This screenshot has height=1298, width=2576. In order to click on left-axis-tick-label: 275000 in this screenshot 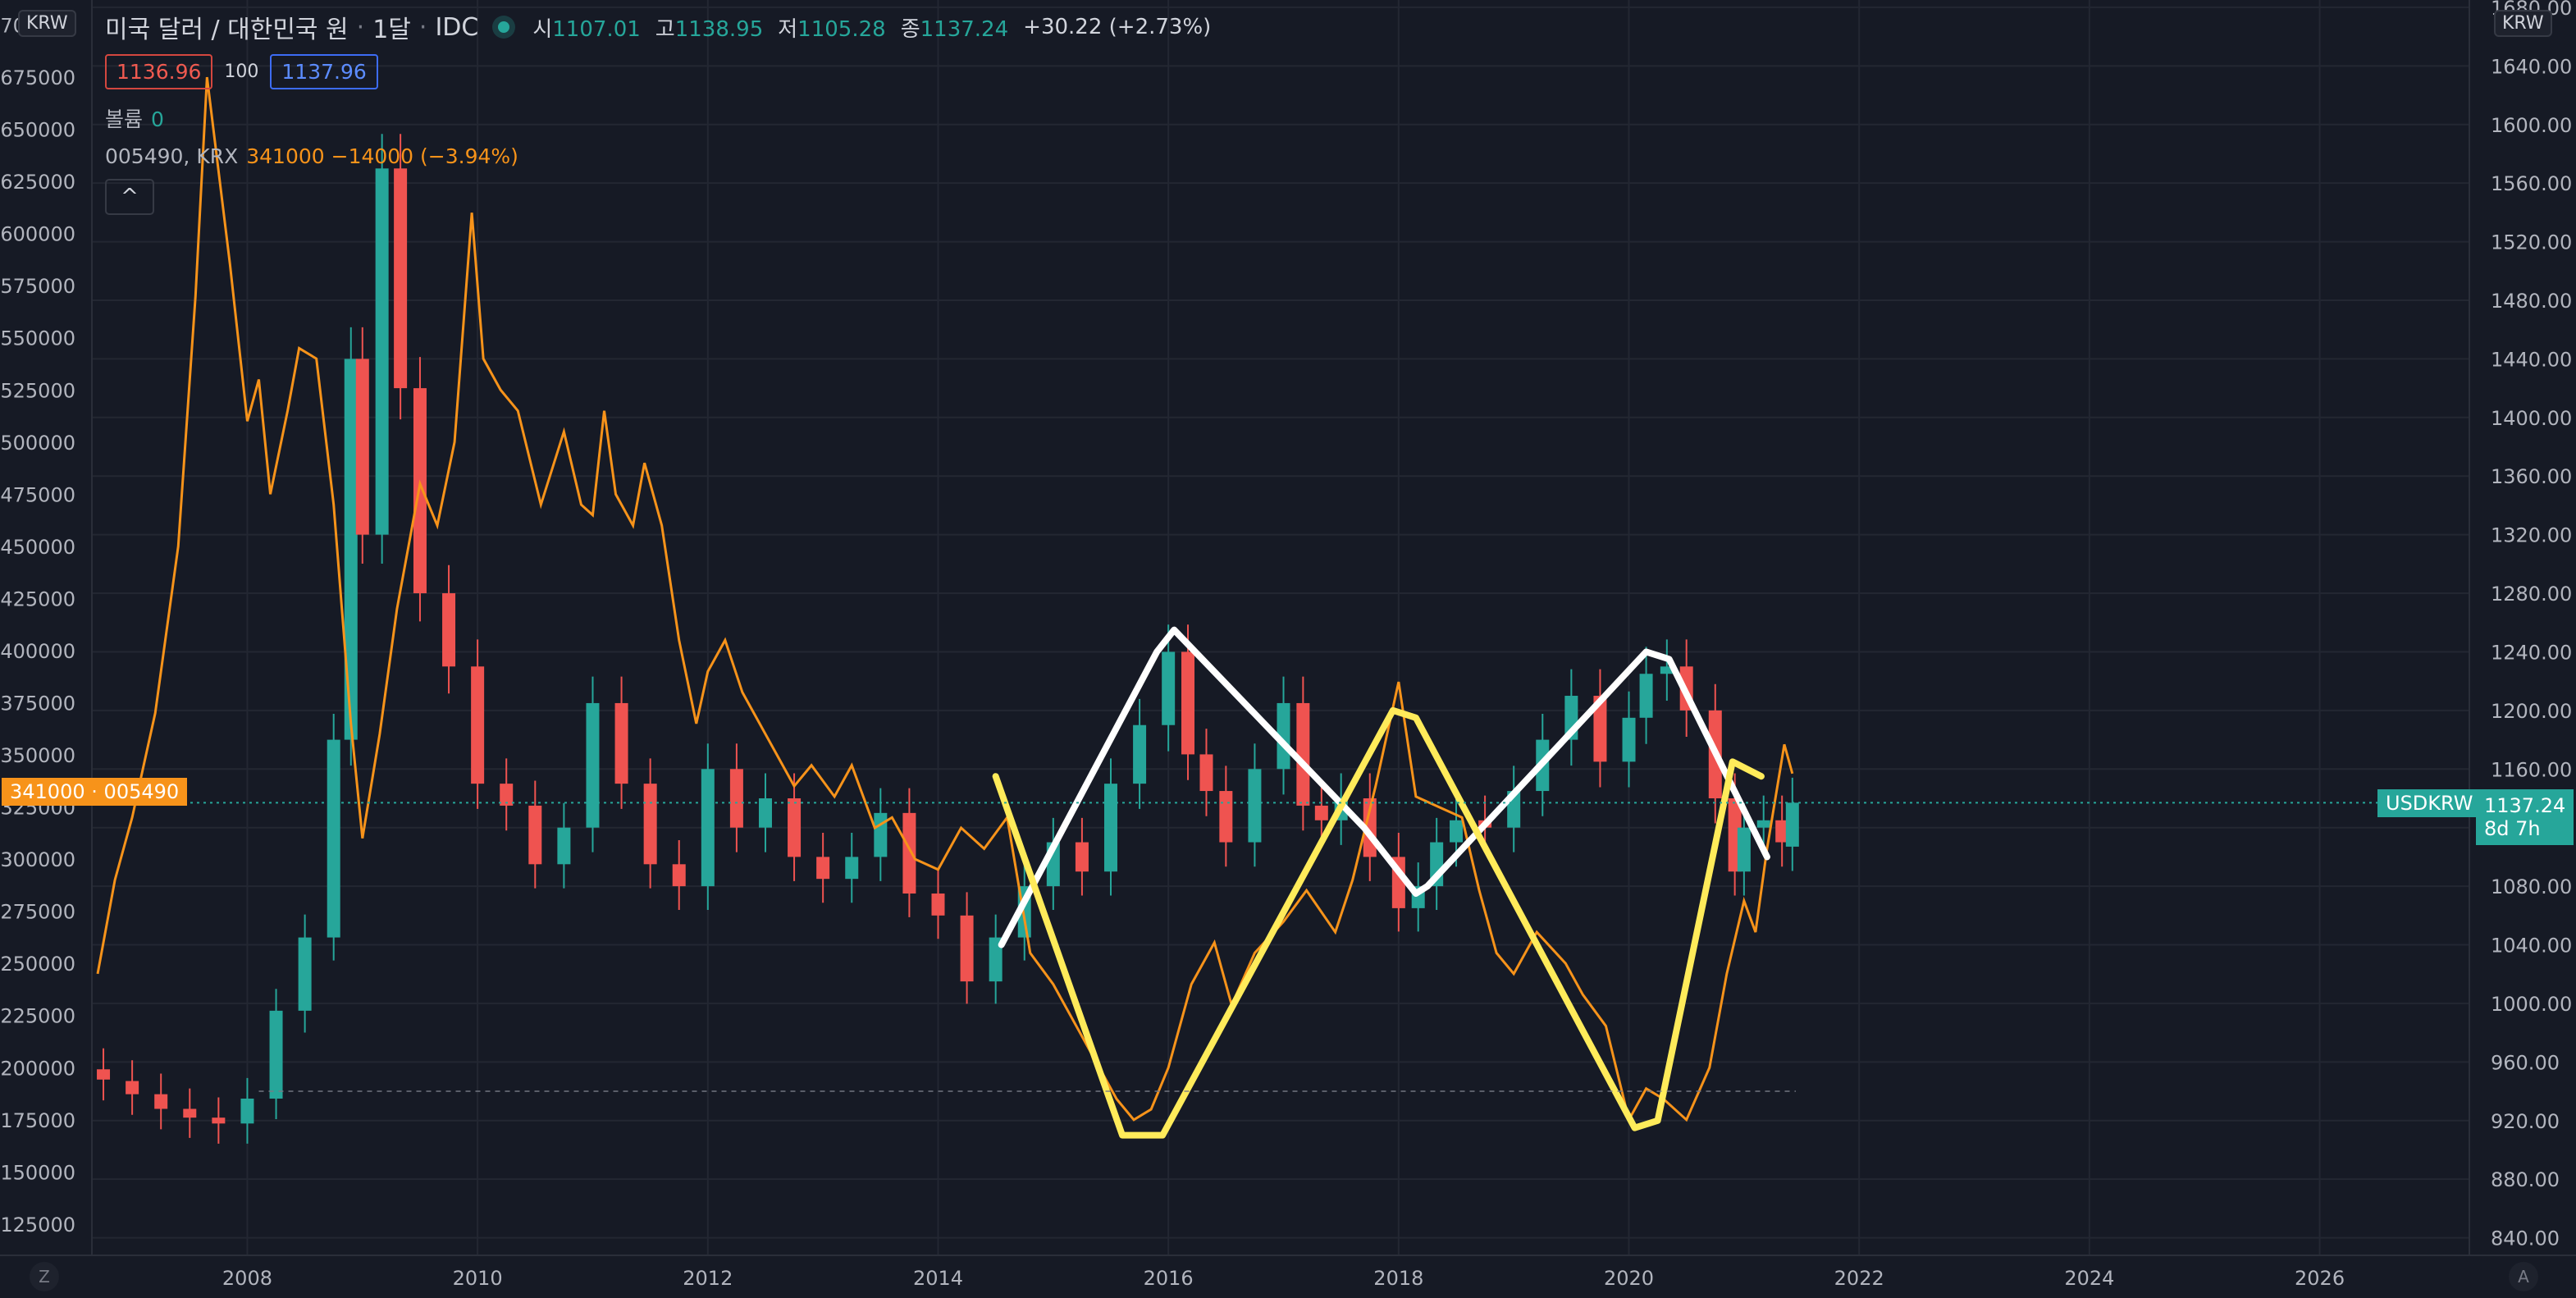, I will do `click(38, 912)`.